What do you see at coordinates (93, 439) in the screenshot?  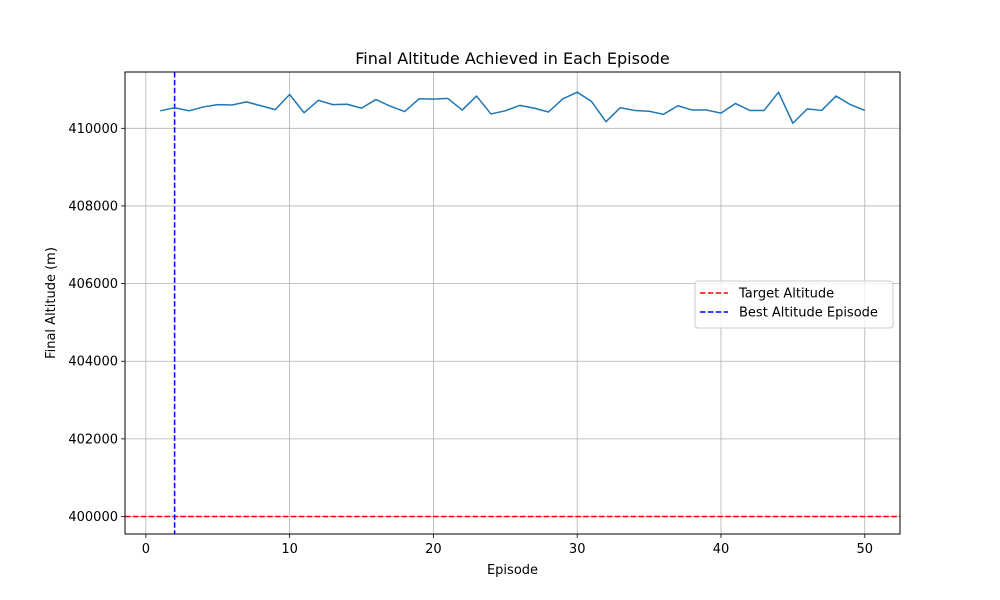 I see `y-tick-label: 402000` at bounding box center [93, 439].